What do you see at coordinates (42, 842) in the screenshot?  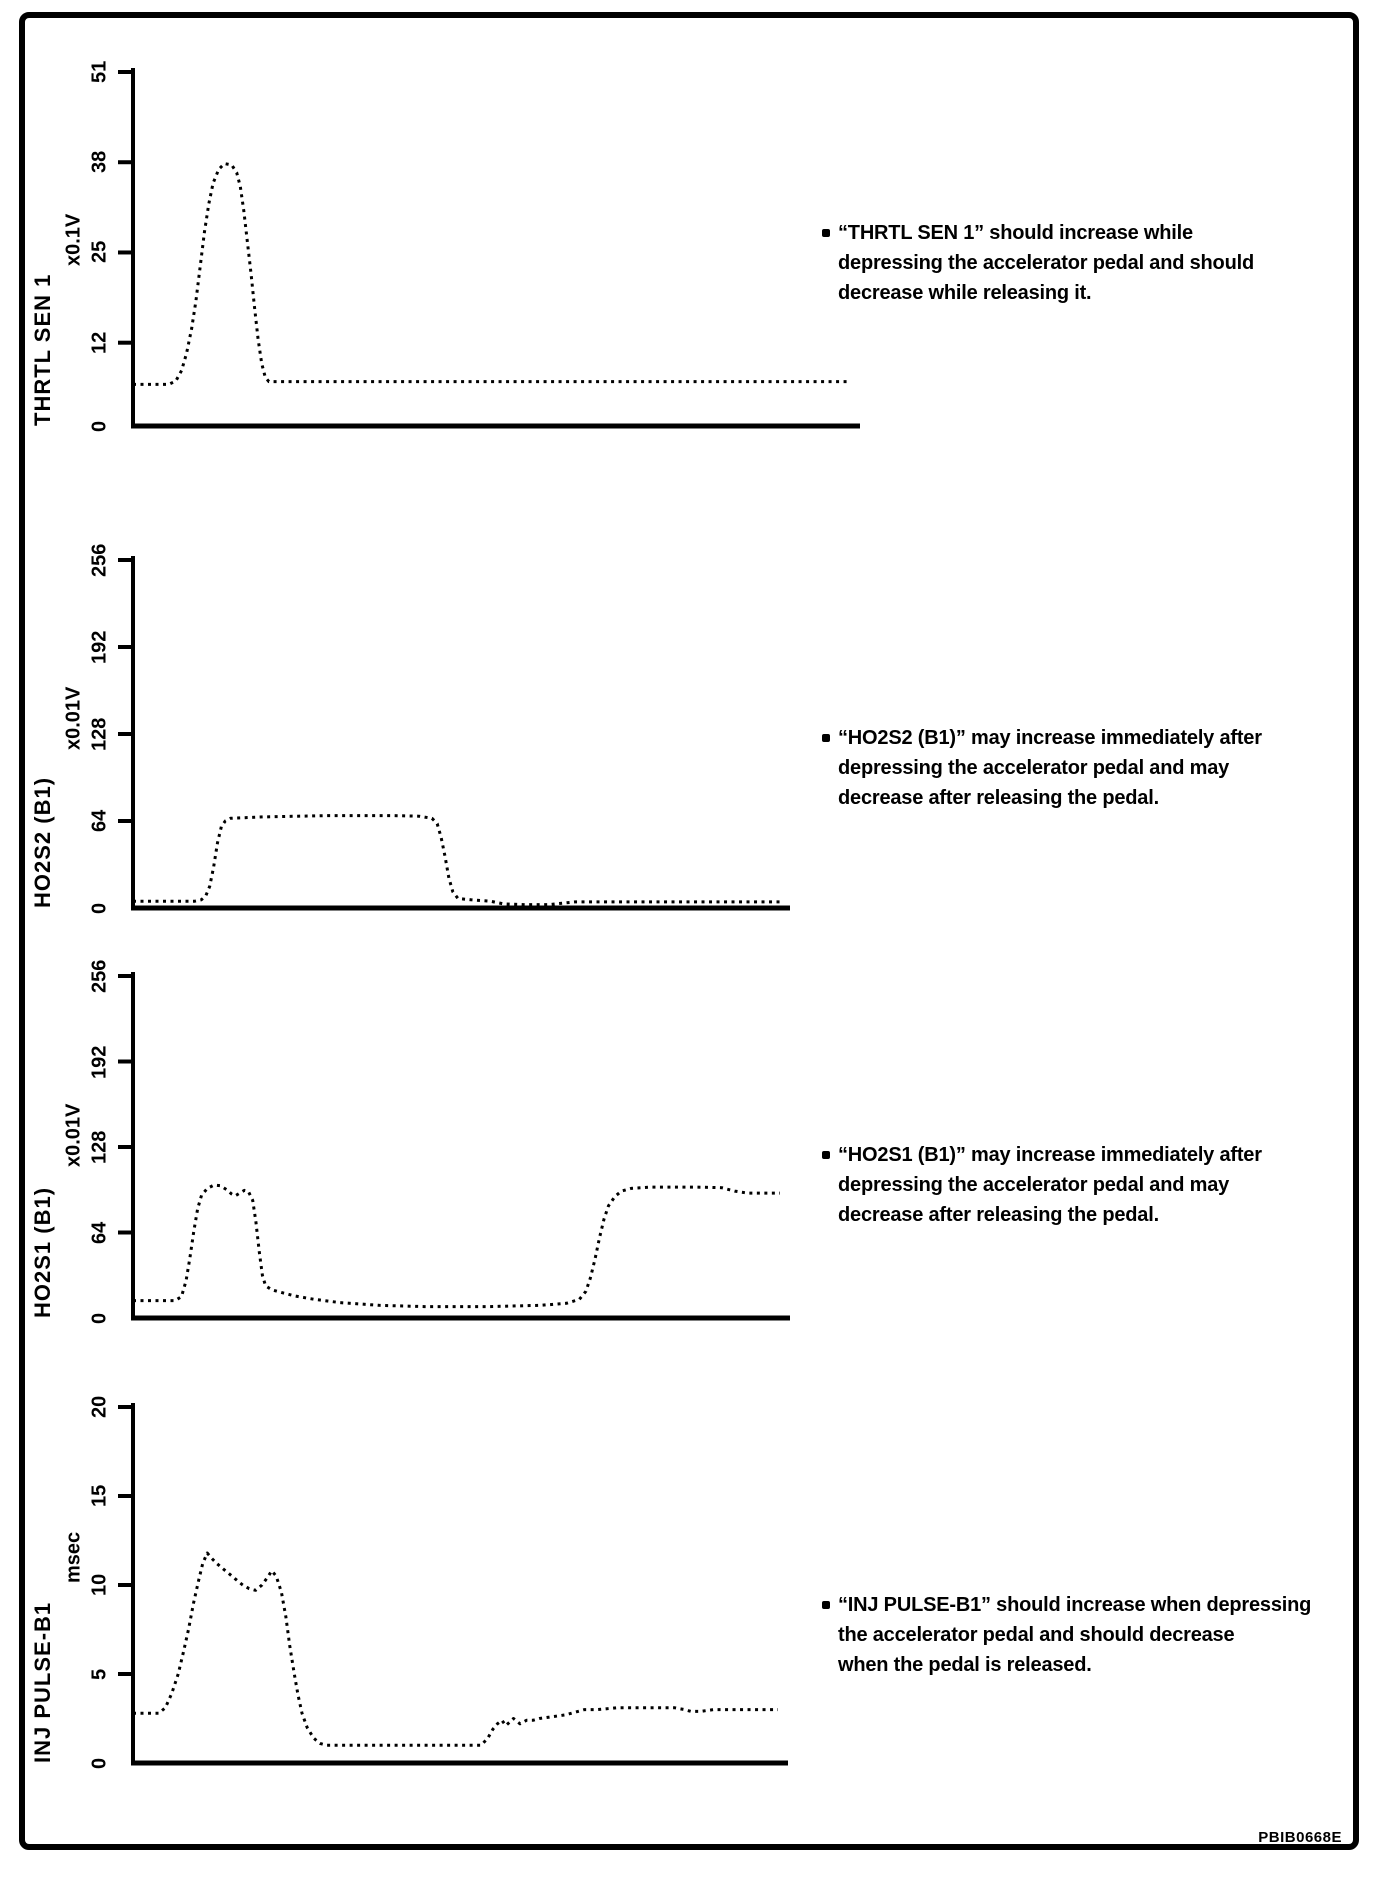 I see `chart-2-y-title: HO2S2 (B1)` at bounding box center [42, 842].